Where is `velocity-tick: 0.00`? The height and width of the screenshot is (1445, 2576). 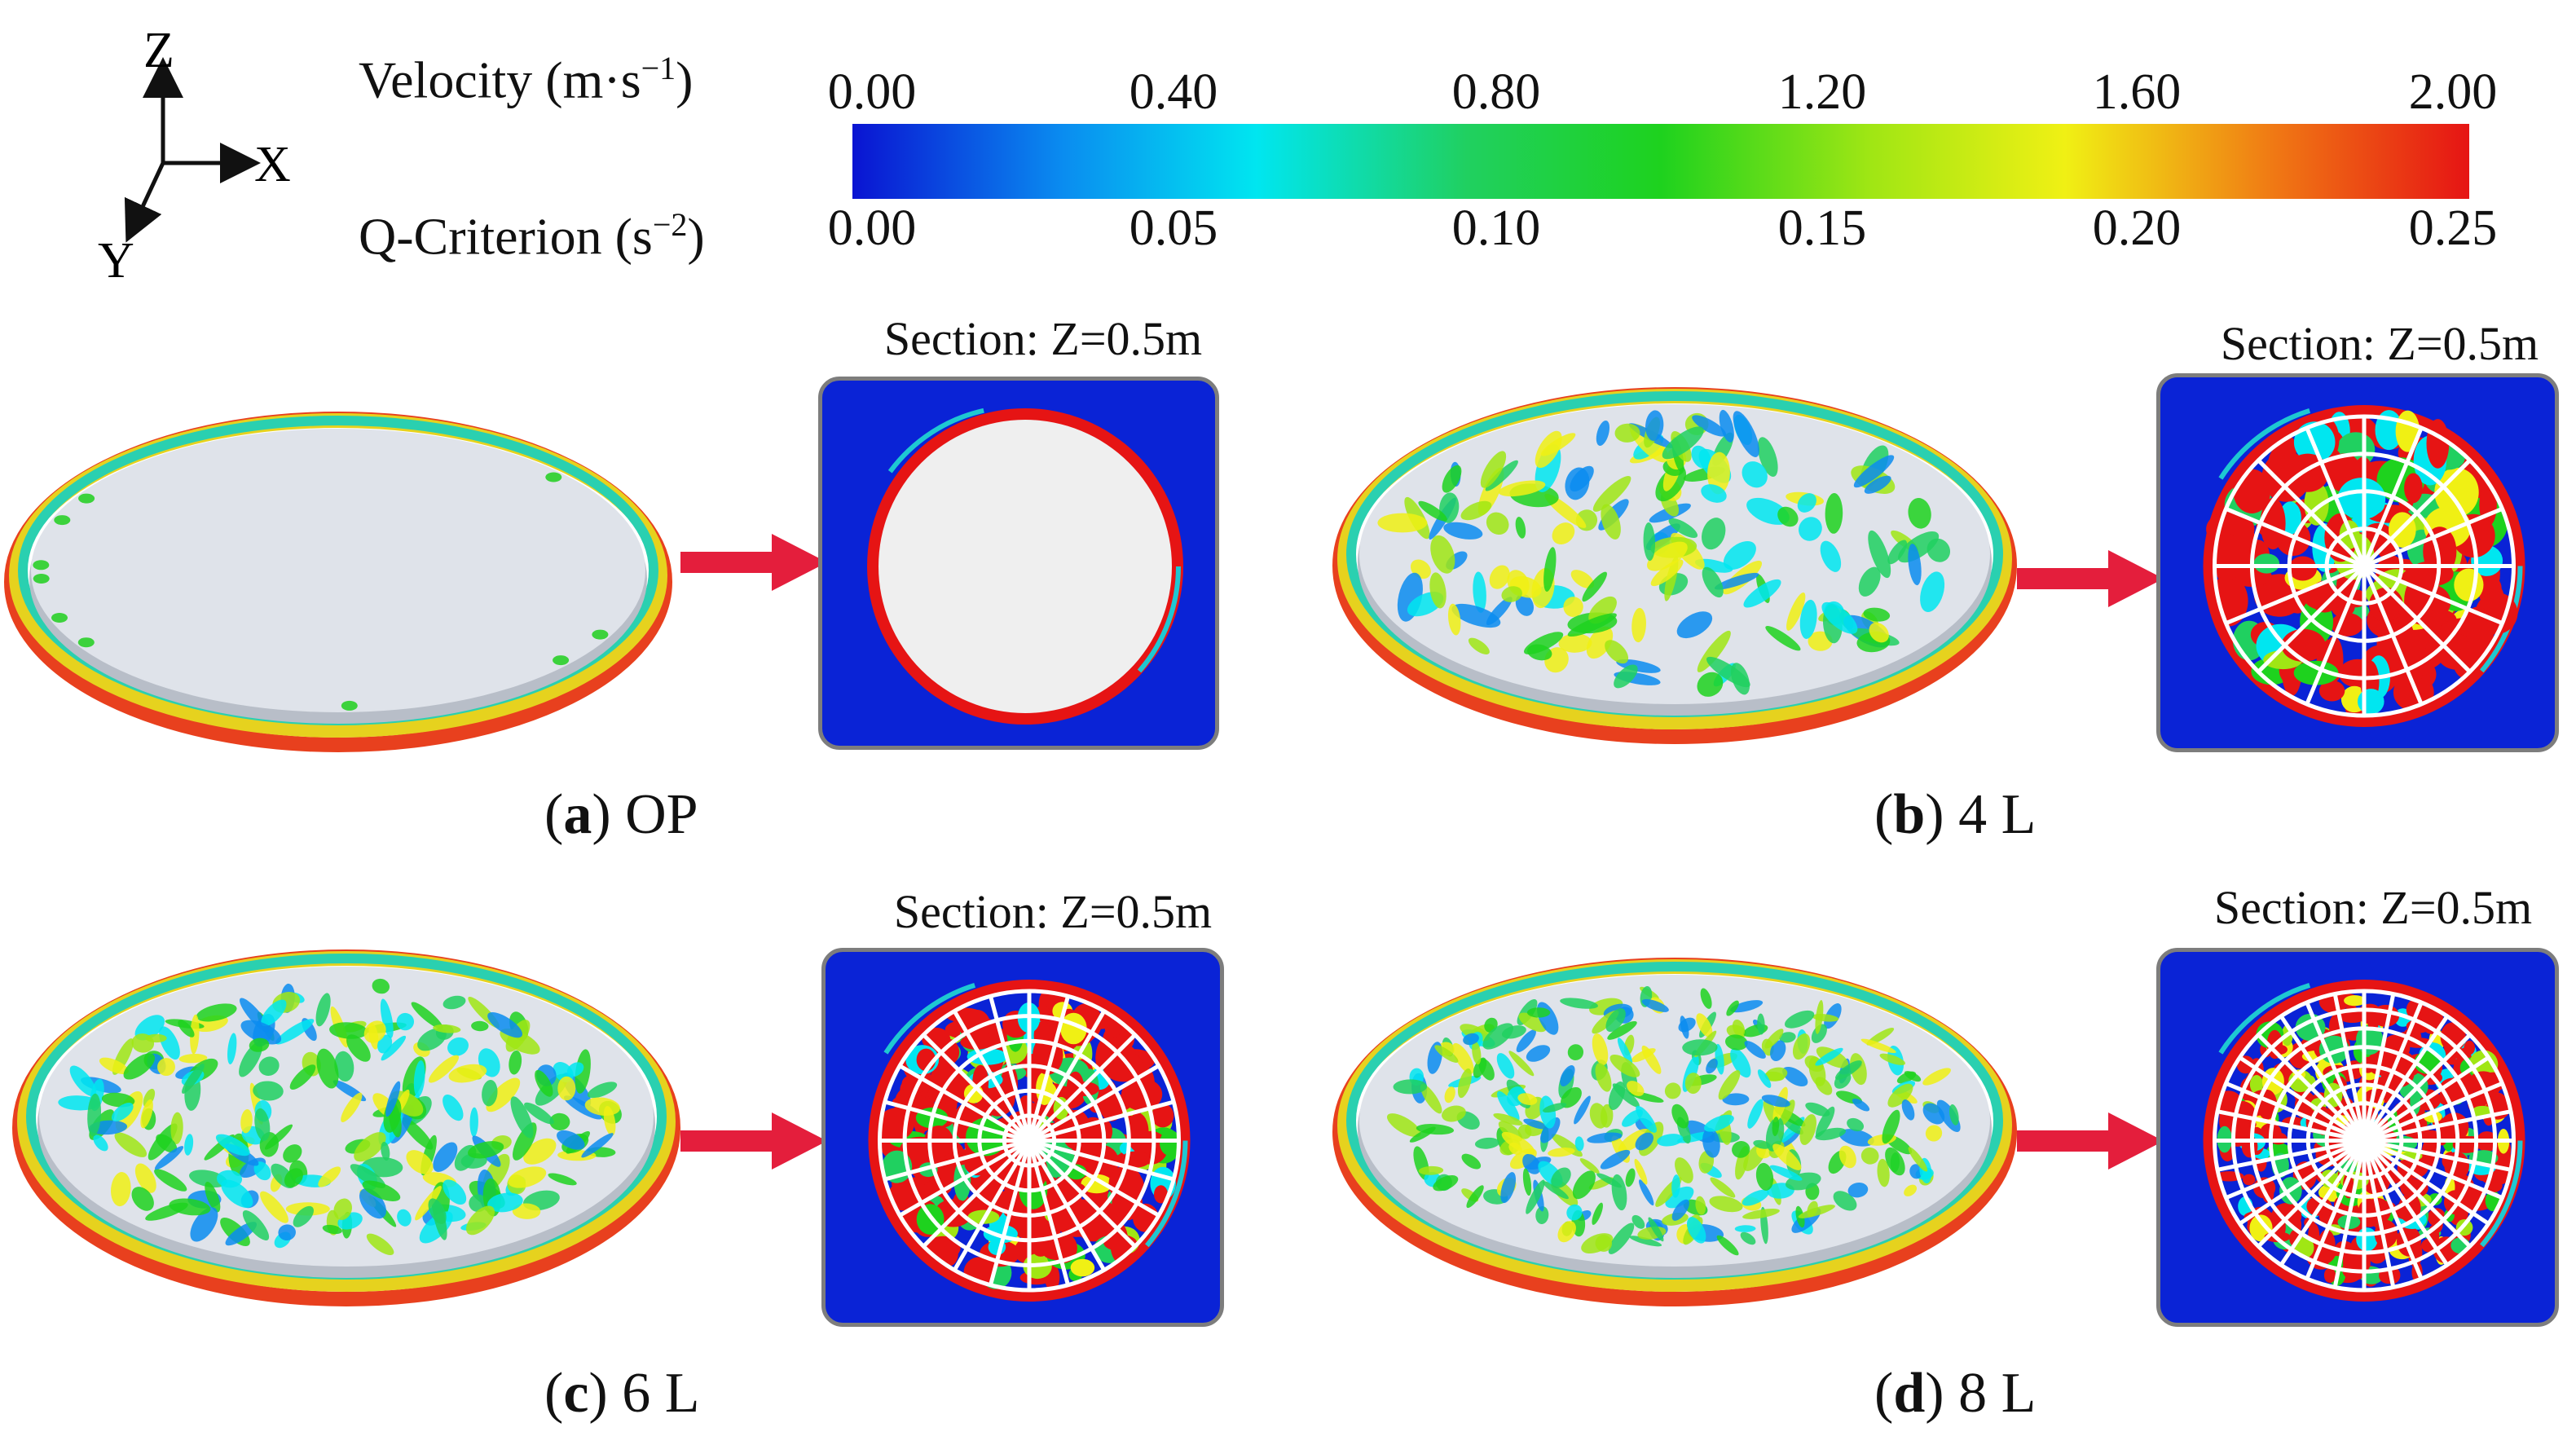
velocity-tick: 0.00 is located at coordinates (872, 92).